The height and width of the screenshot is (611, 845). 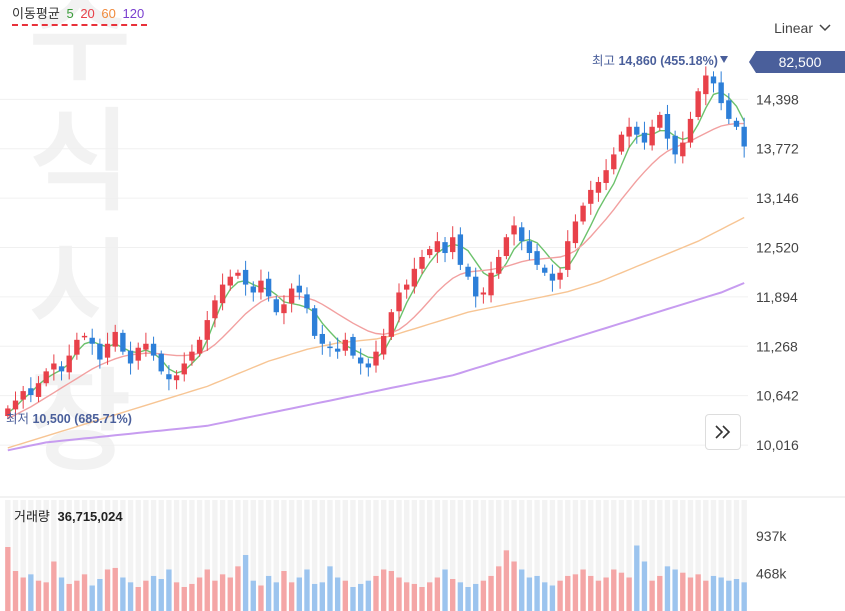 What do you see at coordinates (90, 516) in the screenshot?
I see `volume-value: 36,715,024` at bounding box center [90, 516].